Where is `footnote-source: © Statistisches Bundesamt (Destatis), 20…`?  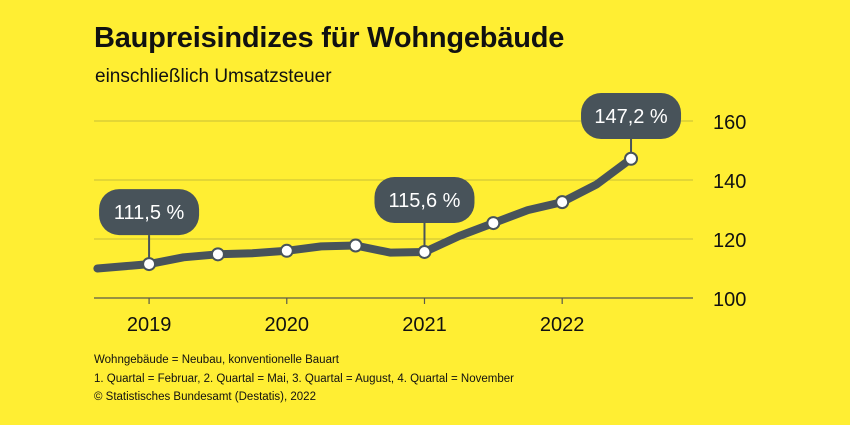
footnote-source: © Statistisches Bundesamt (Destatis), 20… is located at coordinates (205, 397).